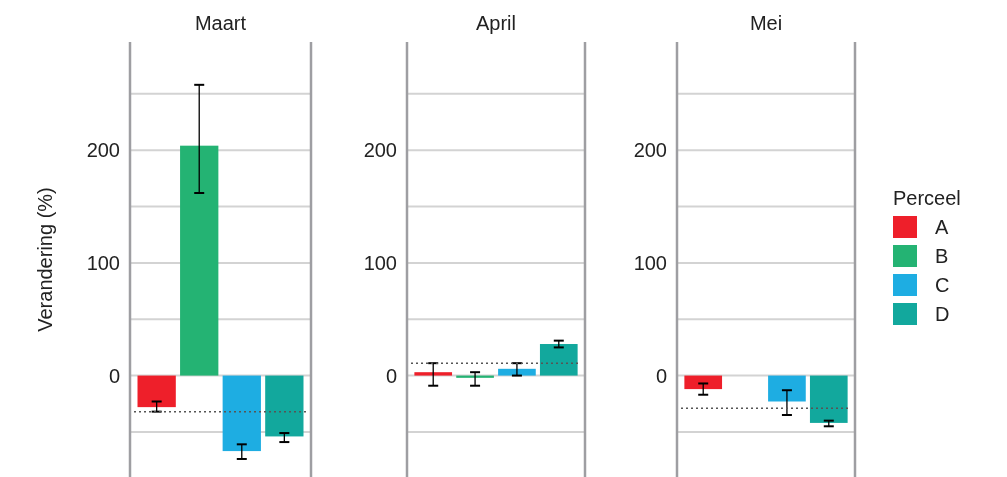 The height and width of the screenshot is (477, 1007). I want to click on legend-label: B, so click(942, 256).